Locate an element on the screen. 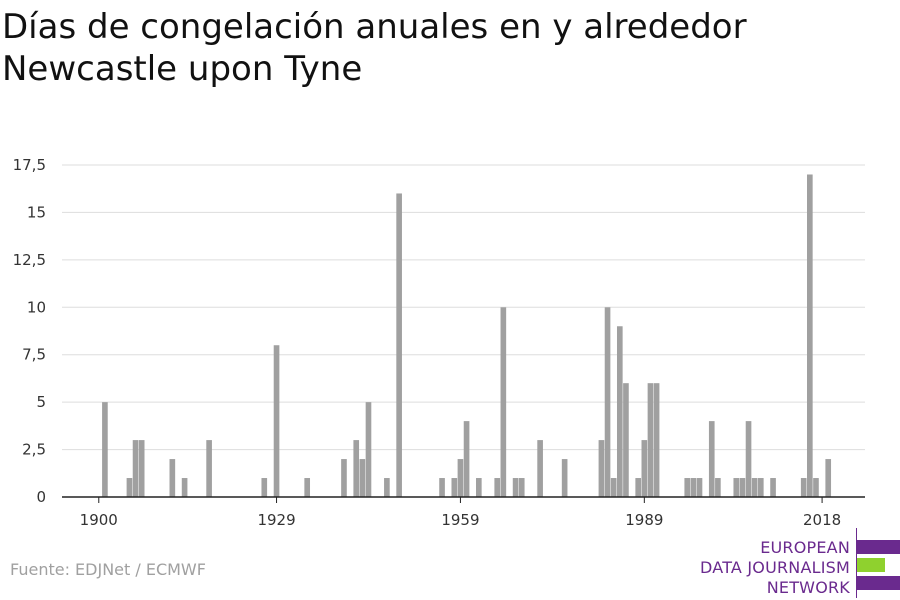 Image resolution: width=900 pixels, height=600 pixels. logo-line-2: DATA JOURNALISM is located at coordinates (775, 567).